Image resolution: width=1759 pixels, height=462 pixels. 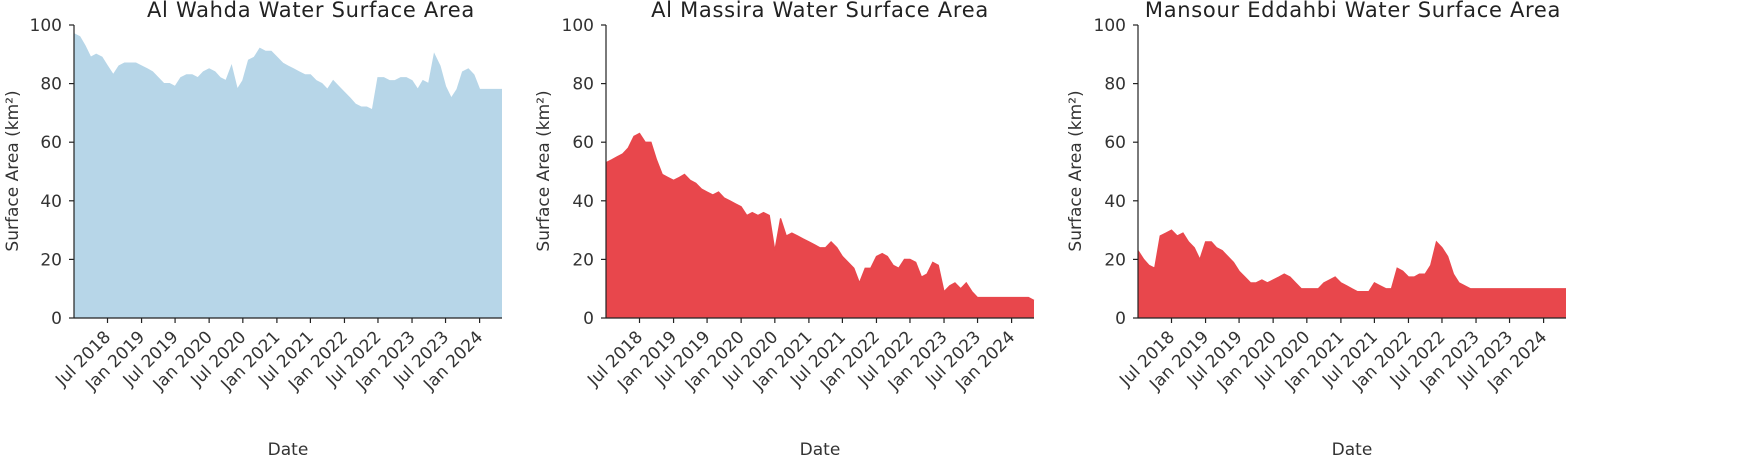 What do you see at coordinates (311, 11) in the screenshot?
I see `chart-title: Al Wahda Water Surface Area` at bounding box center [311, 11].